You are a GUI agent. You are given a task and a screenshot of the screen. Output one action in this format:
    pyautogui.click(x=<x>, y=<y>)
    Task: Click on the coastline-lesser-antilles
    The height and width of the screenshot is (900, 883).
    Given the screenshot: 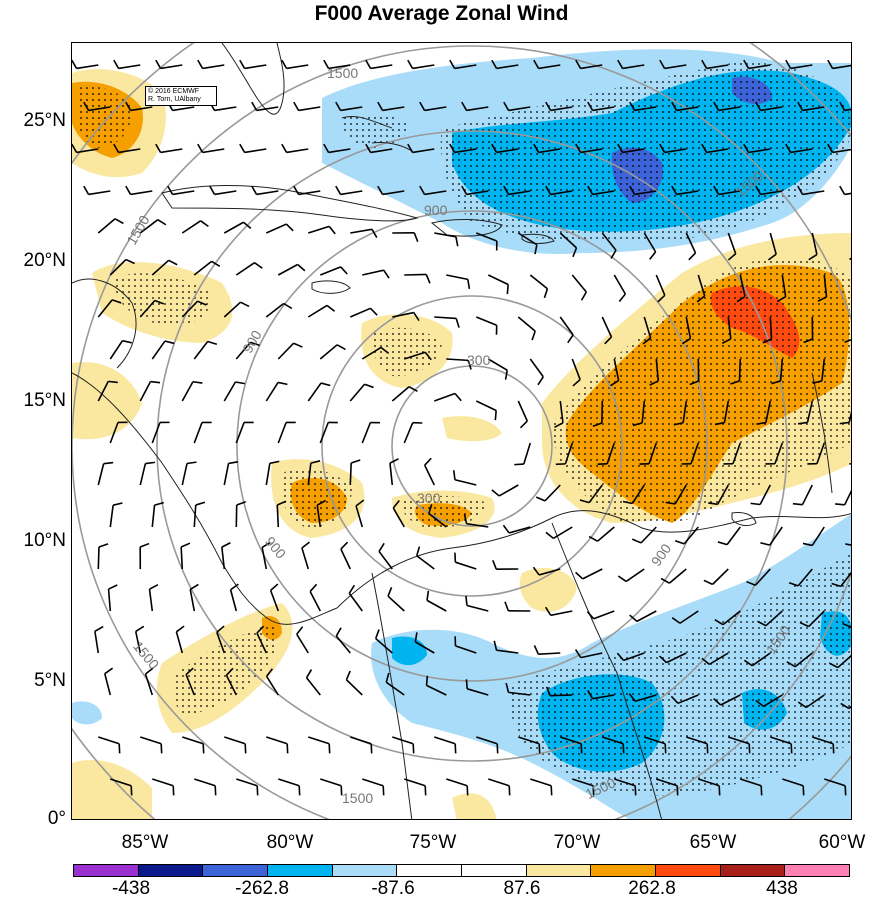 What is the action you would take?
    pyautogui.click(x=822, y=433)
    